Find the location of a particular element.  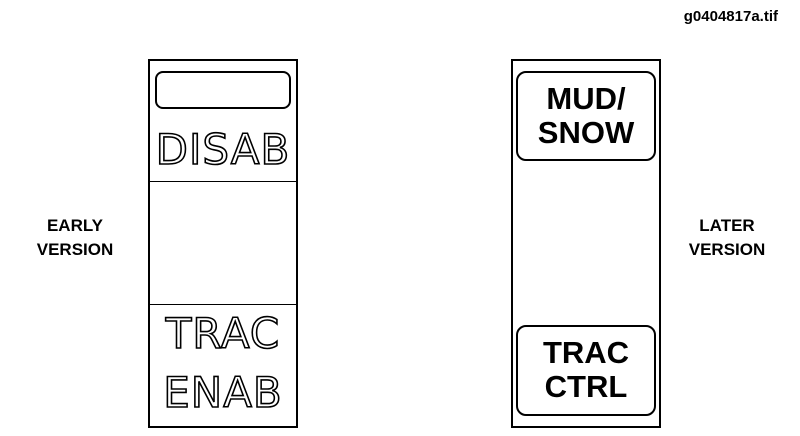

later-label-line-1: LATER is located at coordinates (727, 225).